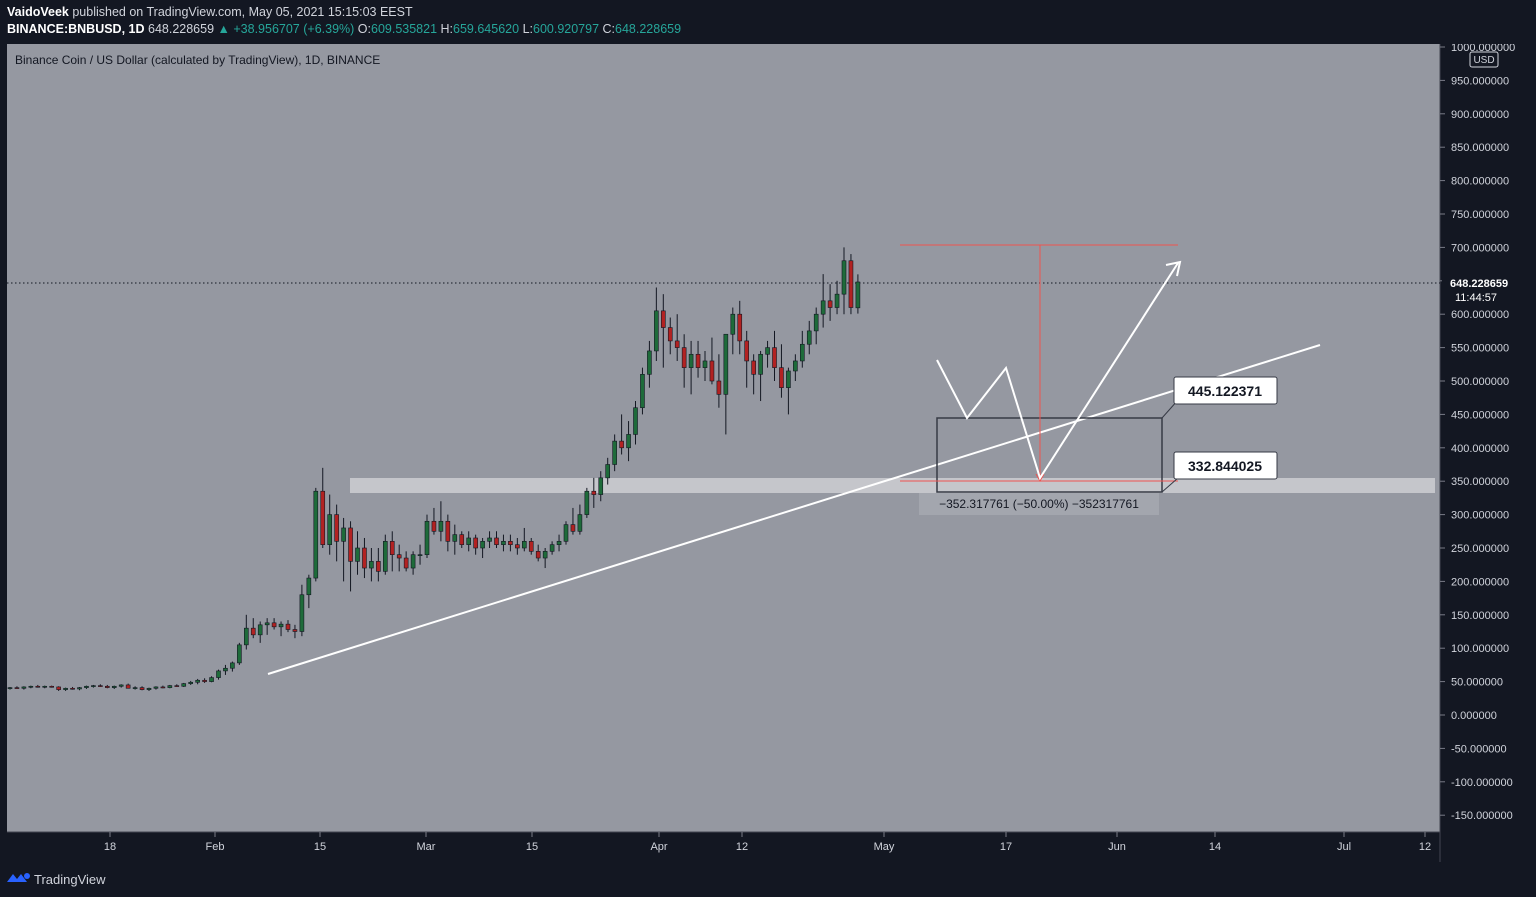 The height and width of the screenshot is (897, 1536). What do you see at coordinates (1488, 438) in the screenshot?
I see `price-scale` at bounding box center [1488, 438].